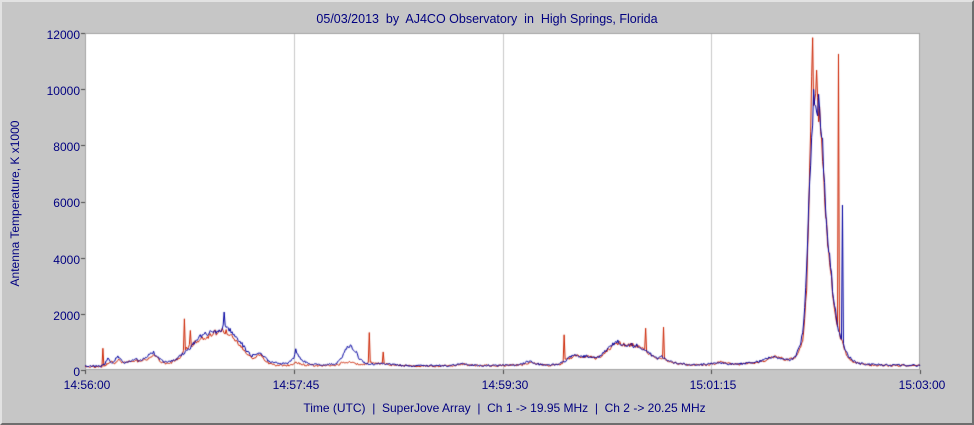 The height and width of the screenshot is (425, 974). I want to click on x-tick-label: 14:59:30, so click(505, 385).